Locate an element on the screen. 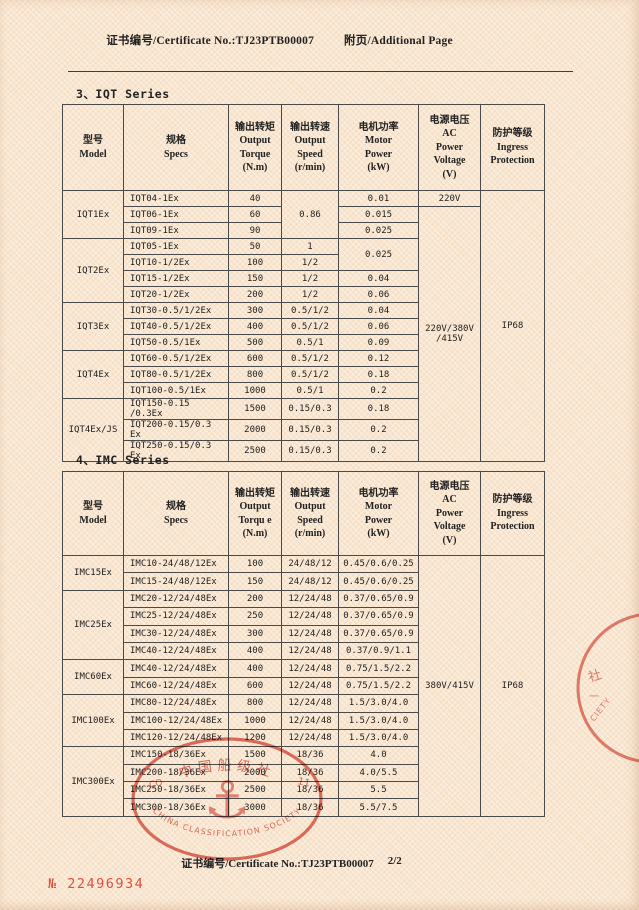  table-row: IMC25-12/24/48Ex 250 12/24/48 0.37/0.65/0.9 is located at coordinates (304, 616).